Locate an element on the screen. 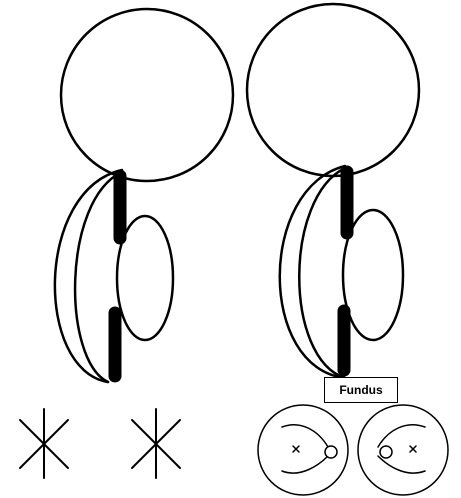 The image size is (461, 498). left-cross-symbol is located at coordinates (44, 443).